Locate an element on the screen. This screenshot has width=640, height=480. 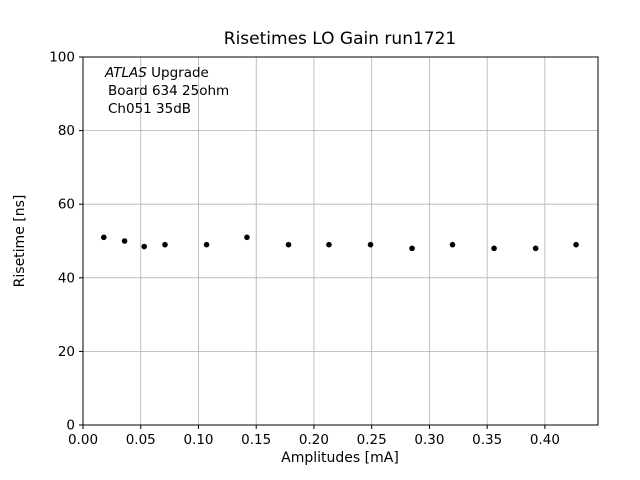
x-tick-label: 0.30 is located at coordinates (429, 440).